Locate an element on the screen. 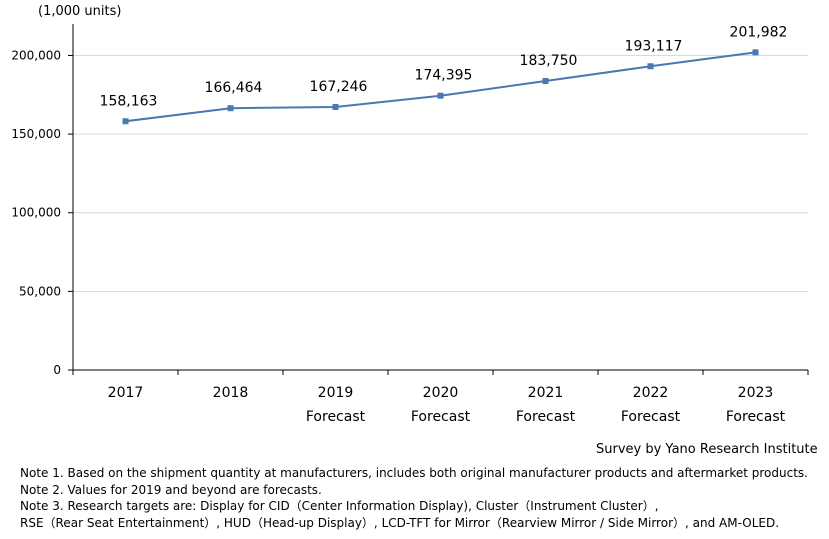 The width and height of the screenshot is (829, 539). y-tick-label: 150,000 is located at coordinates (36, 134).